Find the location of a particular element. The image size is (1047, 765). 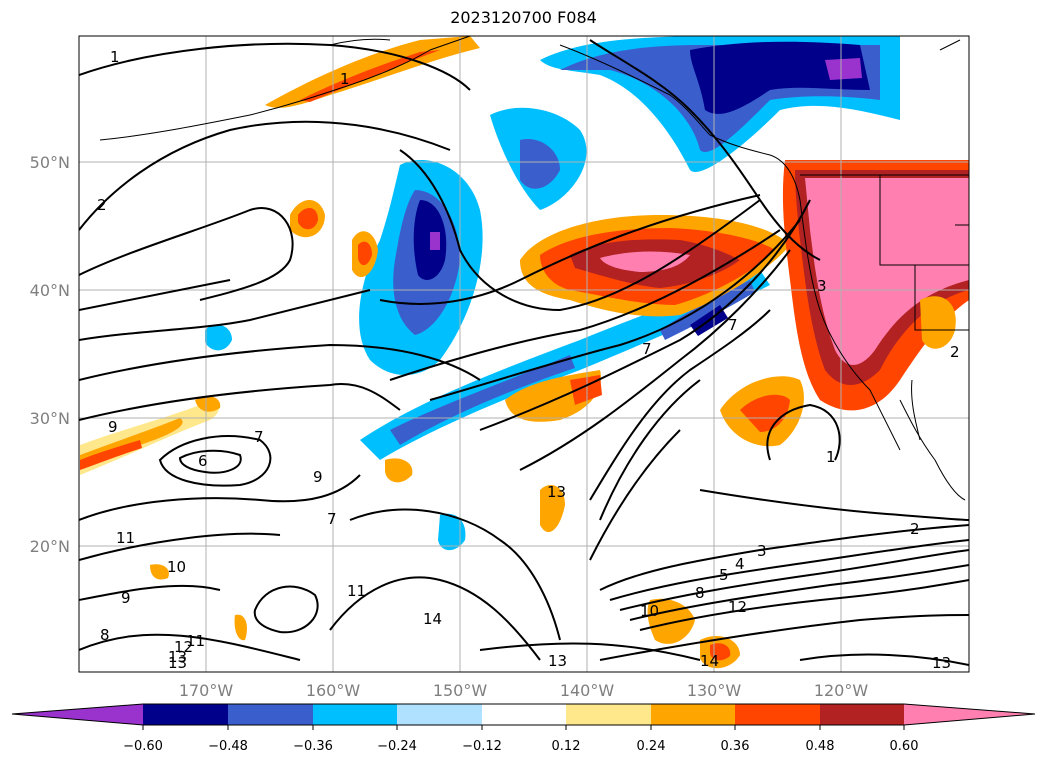

colorbar-extend-left is located at coordinates (77, 714).